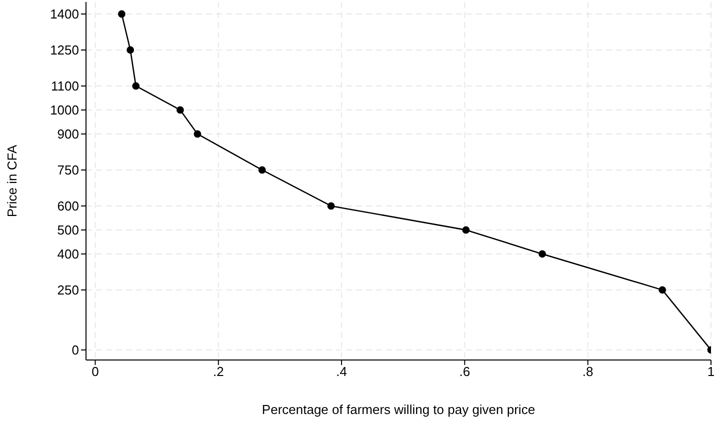  Describe the element at coordinates (68, 134) in the screenshot. I see `y-tick-label: 900` at that location.